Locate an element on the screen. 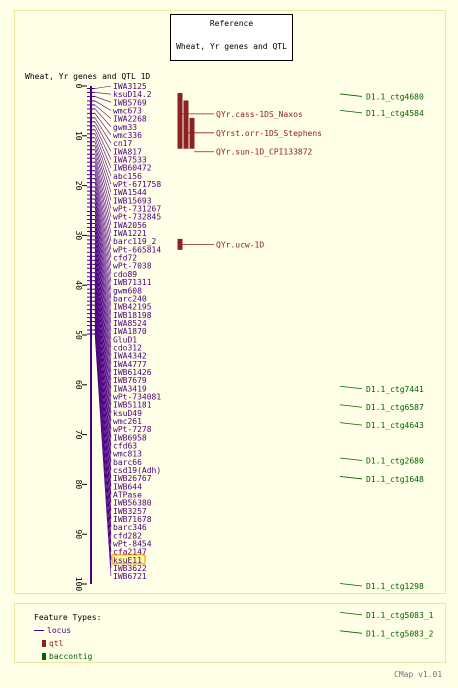  marker-label: IWB7679 is located at coordinates (130, 380).